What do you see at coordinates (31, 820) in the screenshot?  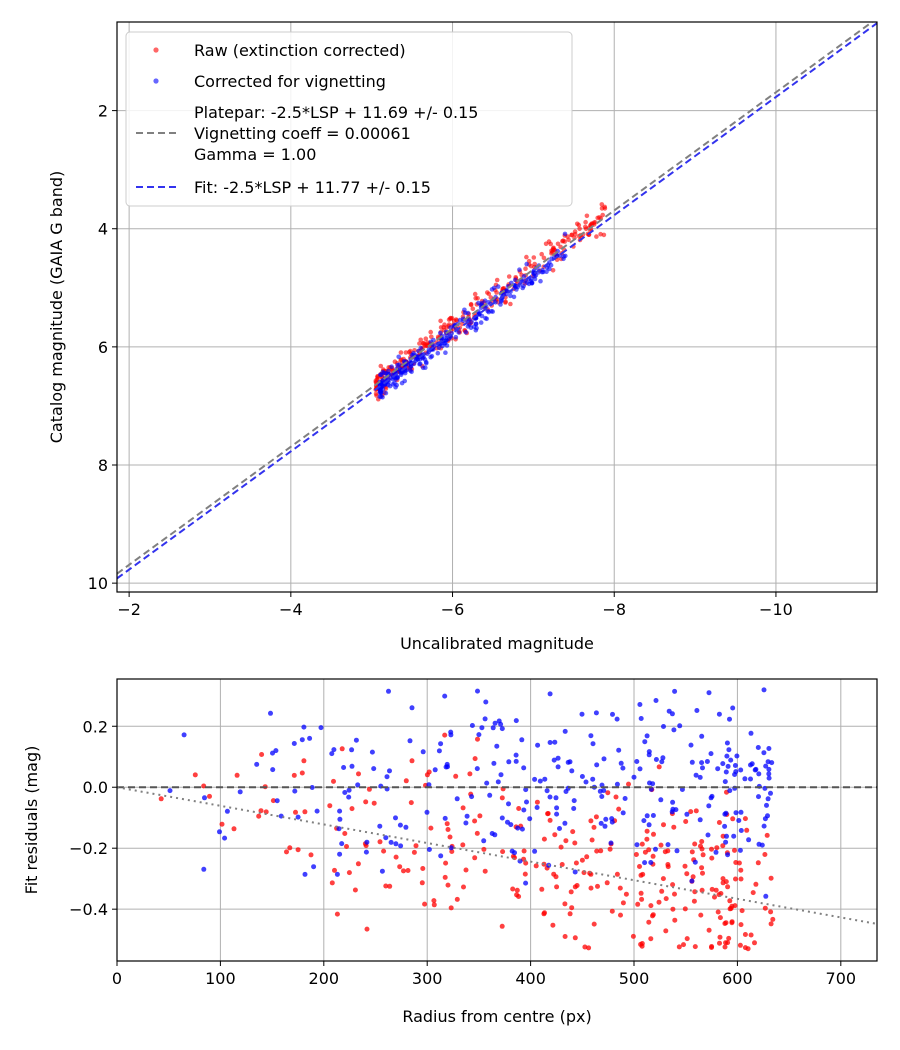 I see `bottom-y-axis-label: Fit residuals (mag)` at bounding box center [31, 820].